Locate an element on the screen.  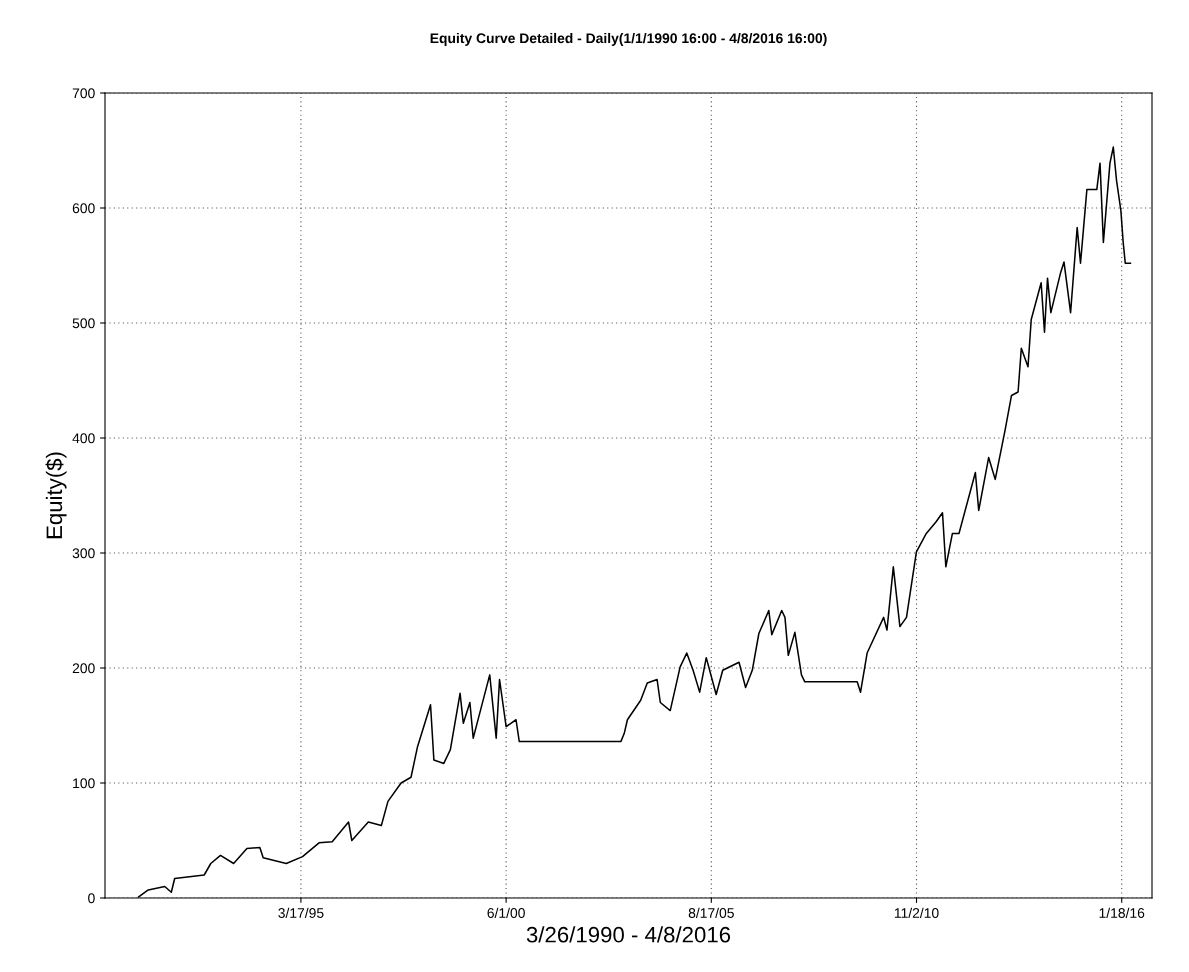
y-tick-label: 200 is located at coordinates (83, 668).